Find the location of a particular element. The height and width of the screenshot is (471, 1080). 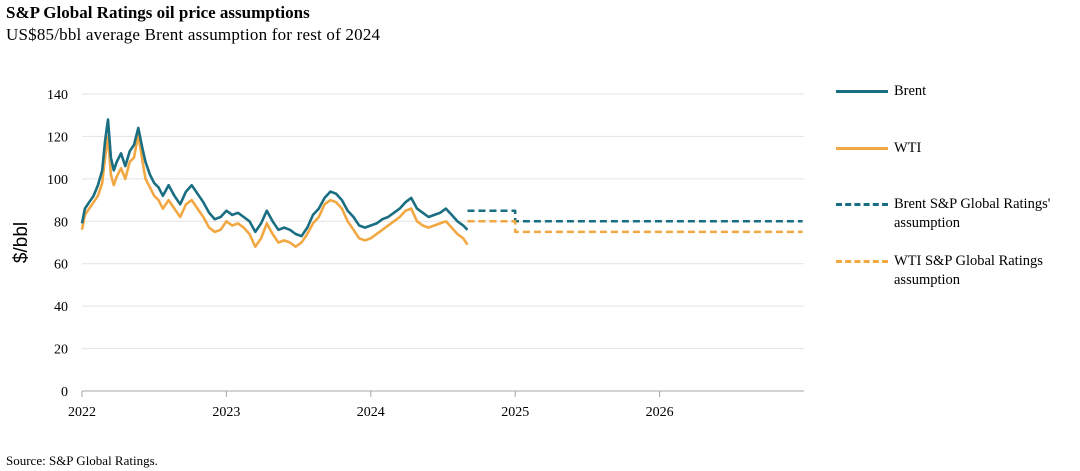

legend-item-brent: Brent is located at coordinates (955, 91).